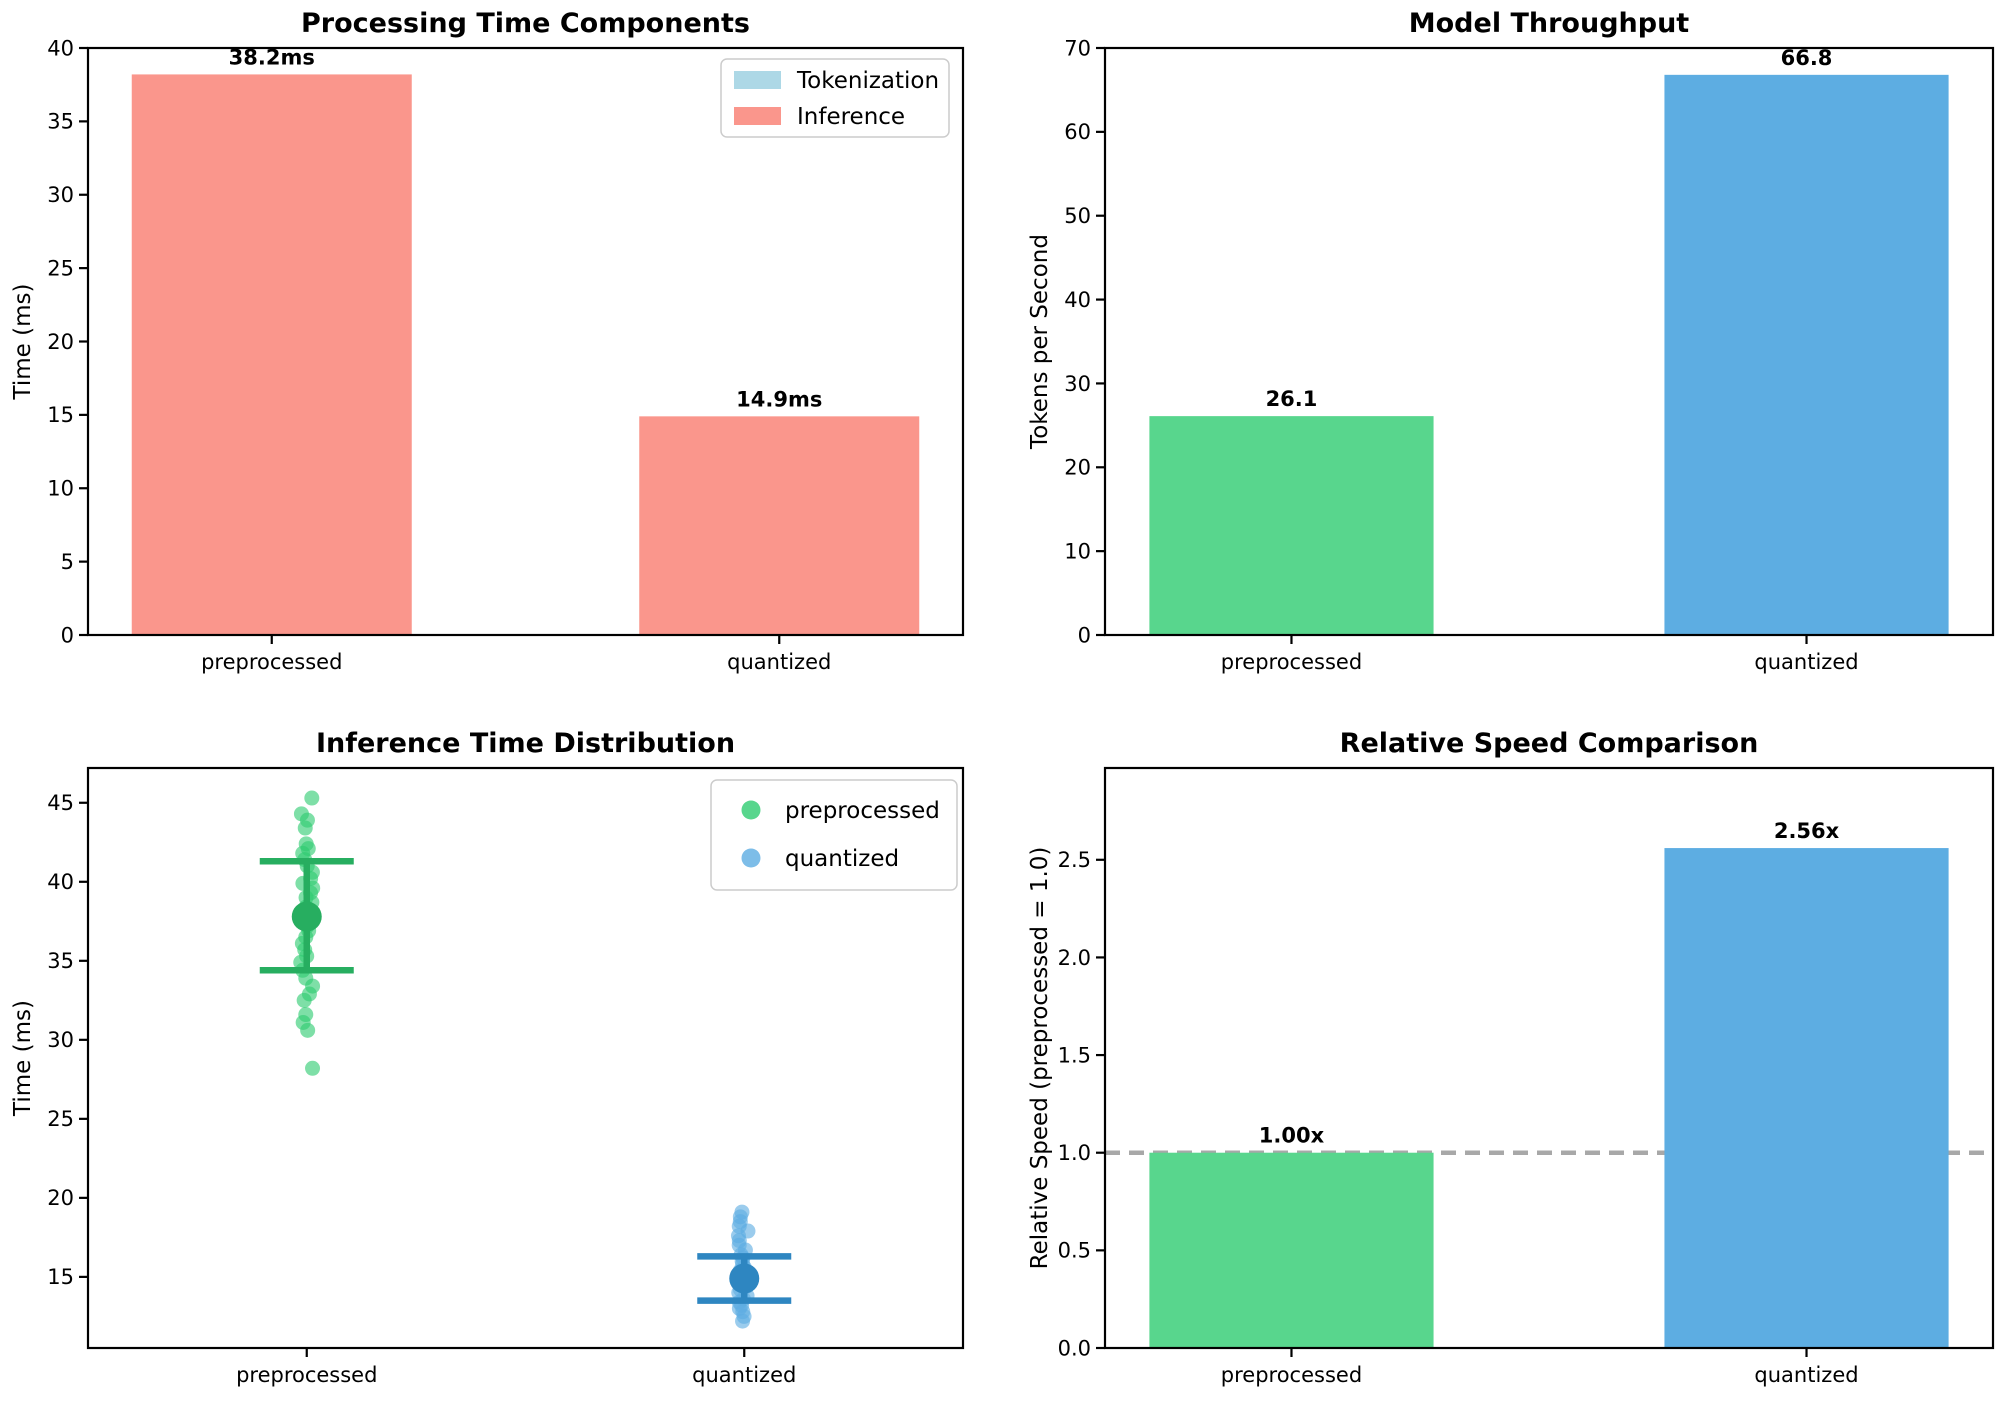 Image resolution: width=2000 pixels, height=1404 pixels. I want to click on y-tick-label: 70, so click(1077, 48).